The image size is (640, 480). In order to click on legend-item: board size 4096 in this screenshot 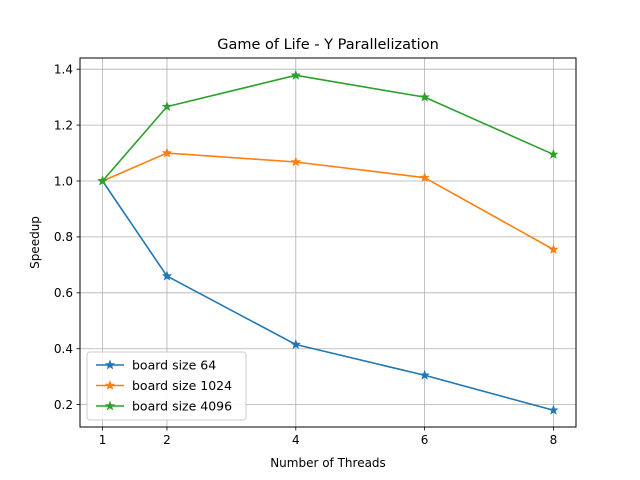, I will do `click(164, 406)`.